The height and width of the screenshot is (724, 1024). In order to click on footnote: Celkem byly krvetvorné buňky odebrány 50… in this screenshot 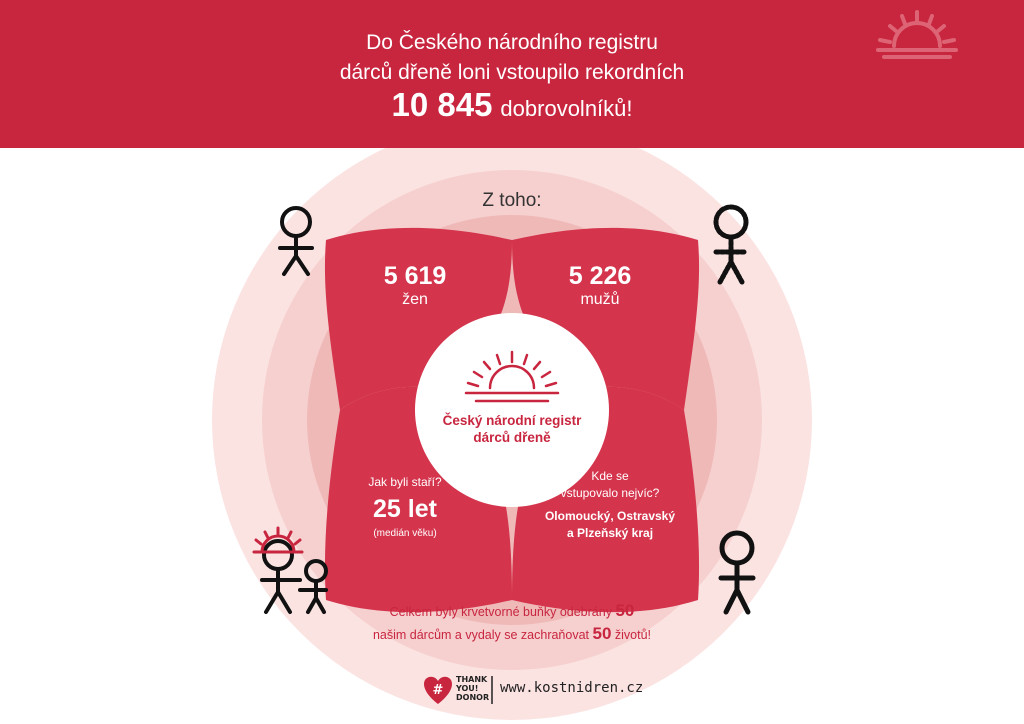, I will do `click(512, 623)`.